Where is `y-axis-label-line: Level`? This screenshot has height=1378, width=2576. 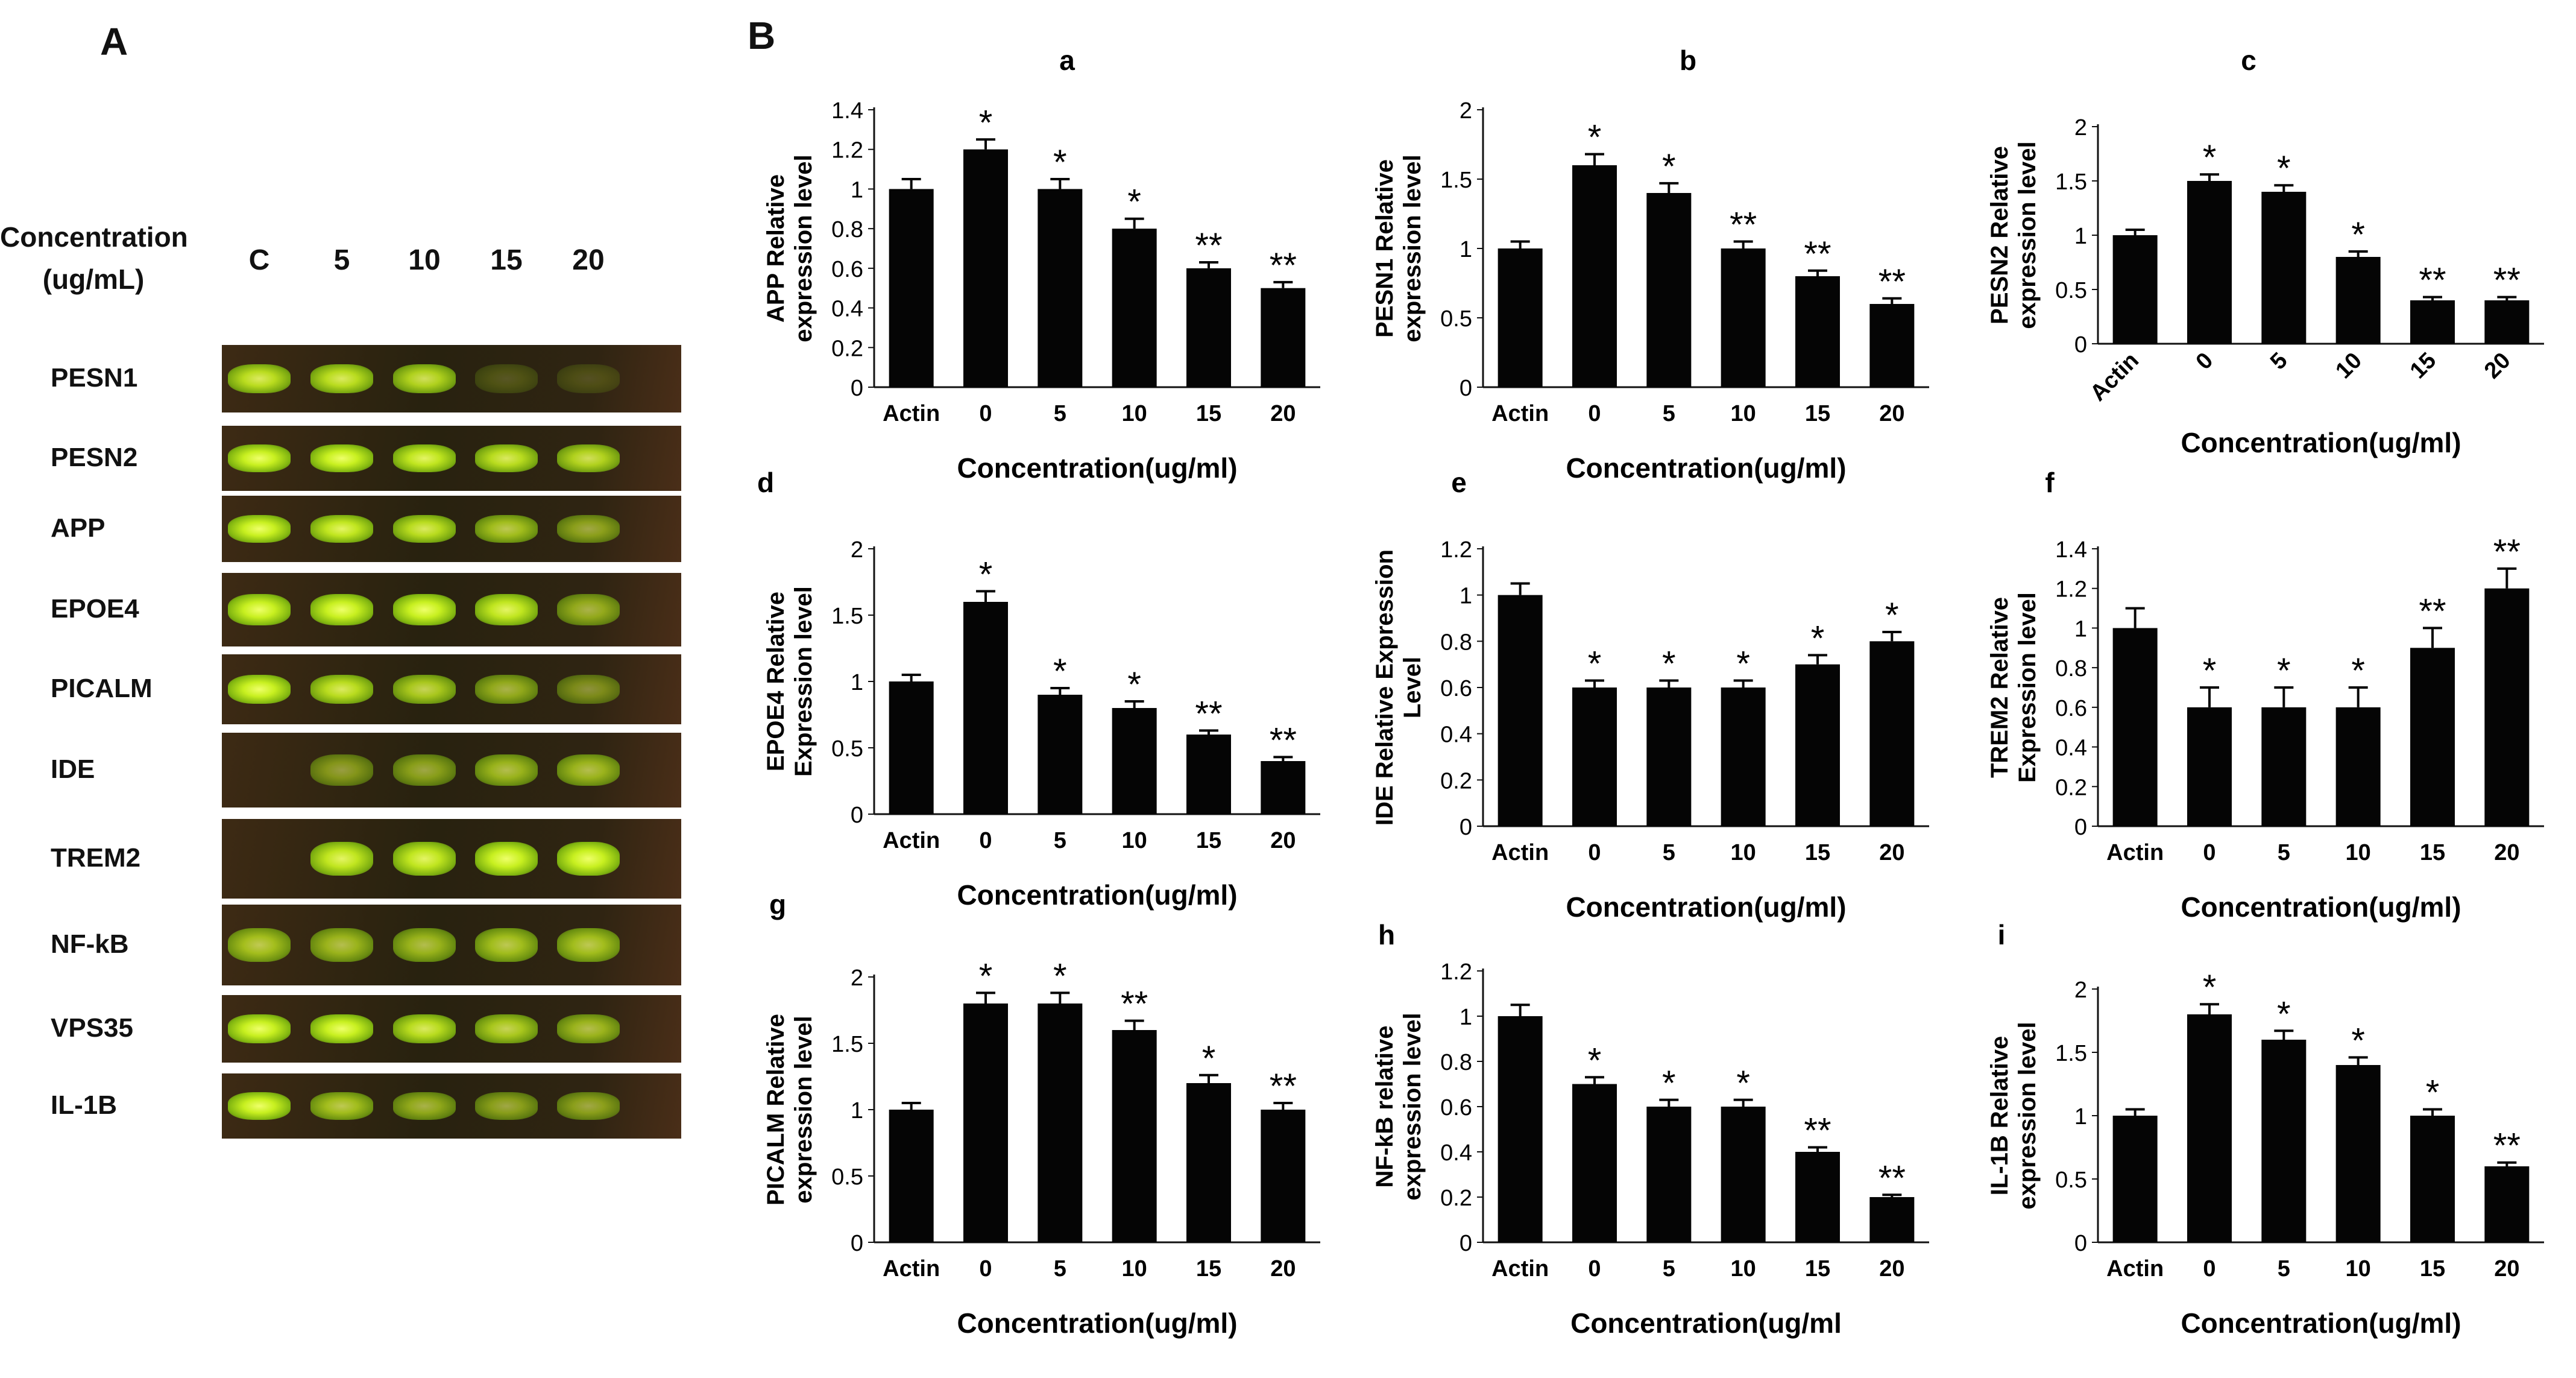
y-axis-label-line: Level is located at coordinates (1412, 688).